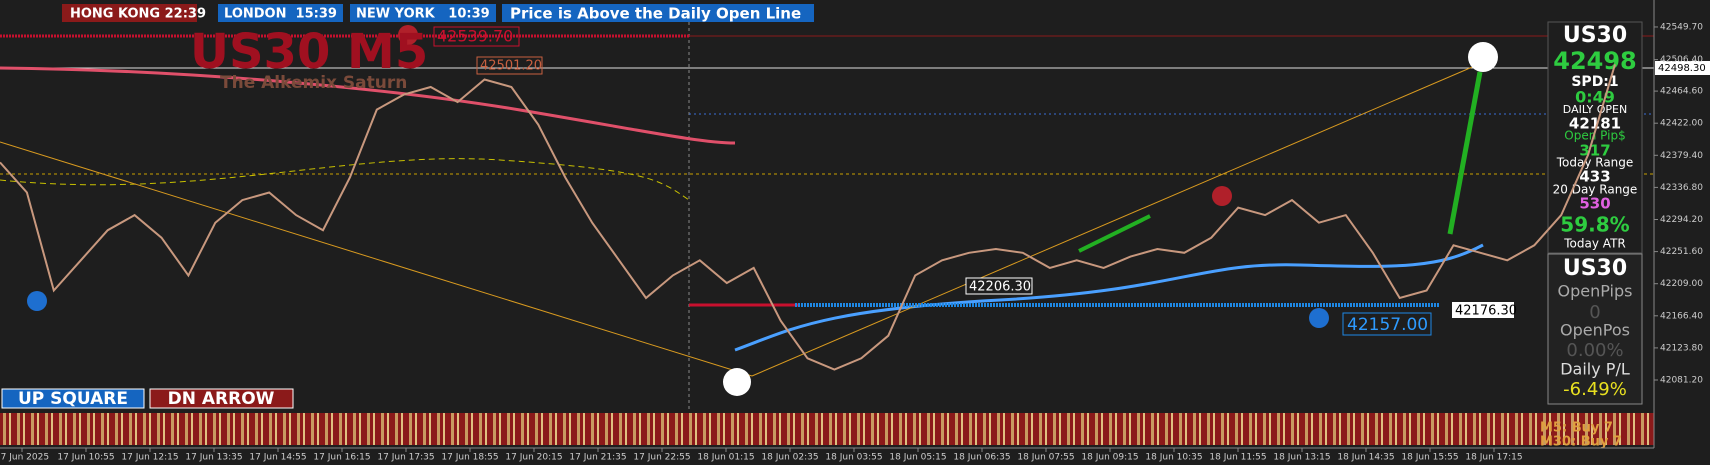 This screenshot has width=1710, height=465. I want to click on panel-text: DAILY OPEN, so click(1595, 109).